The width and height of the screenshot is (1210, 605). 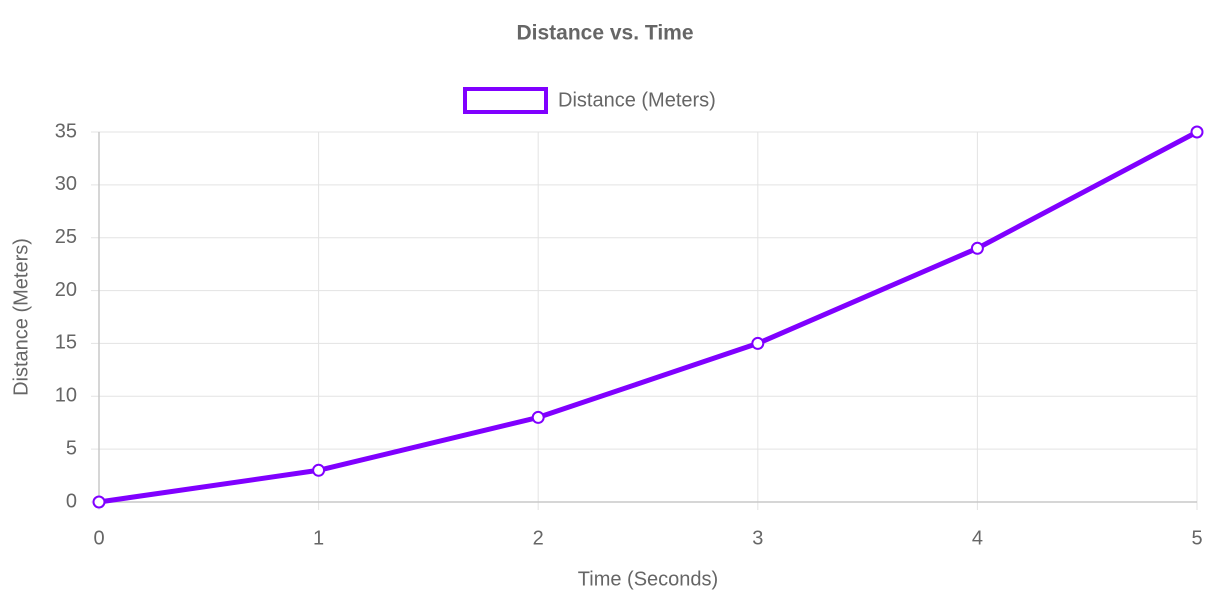 I want to click on y-tick-label: 10, so click(x=66, y=396).